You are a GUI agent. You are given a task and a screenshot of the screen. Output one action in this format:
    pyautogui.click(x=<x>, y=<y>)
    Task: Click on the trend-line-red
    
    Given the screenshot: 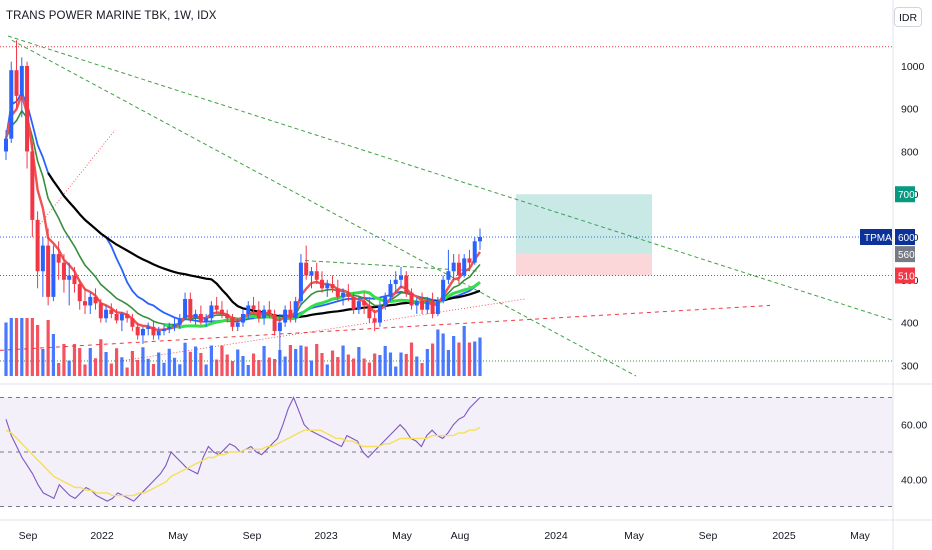 What is the action you would take?
    pyautogui.click(x=385, y=327)
    